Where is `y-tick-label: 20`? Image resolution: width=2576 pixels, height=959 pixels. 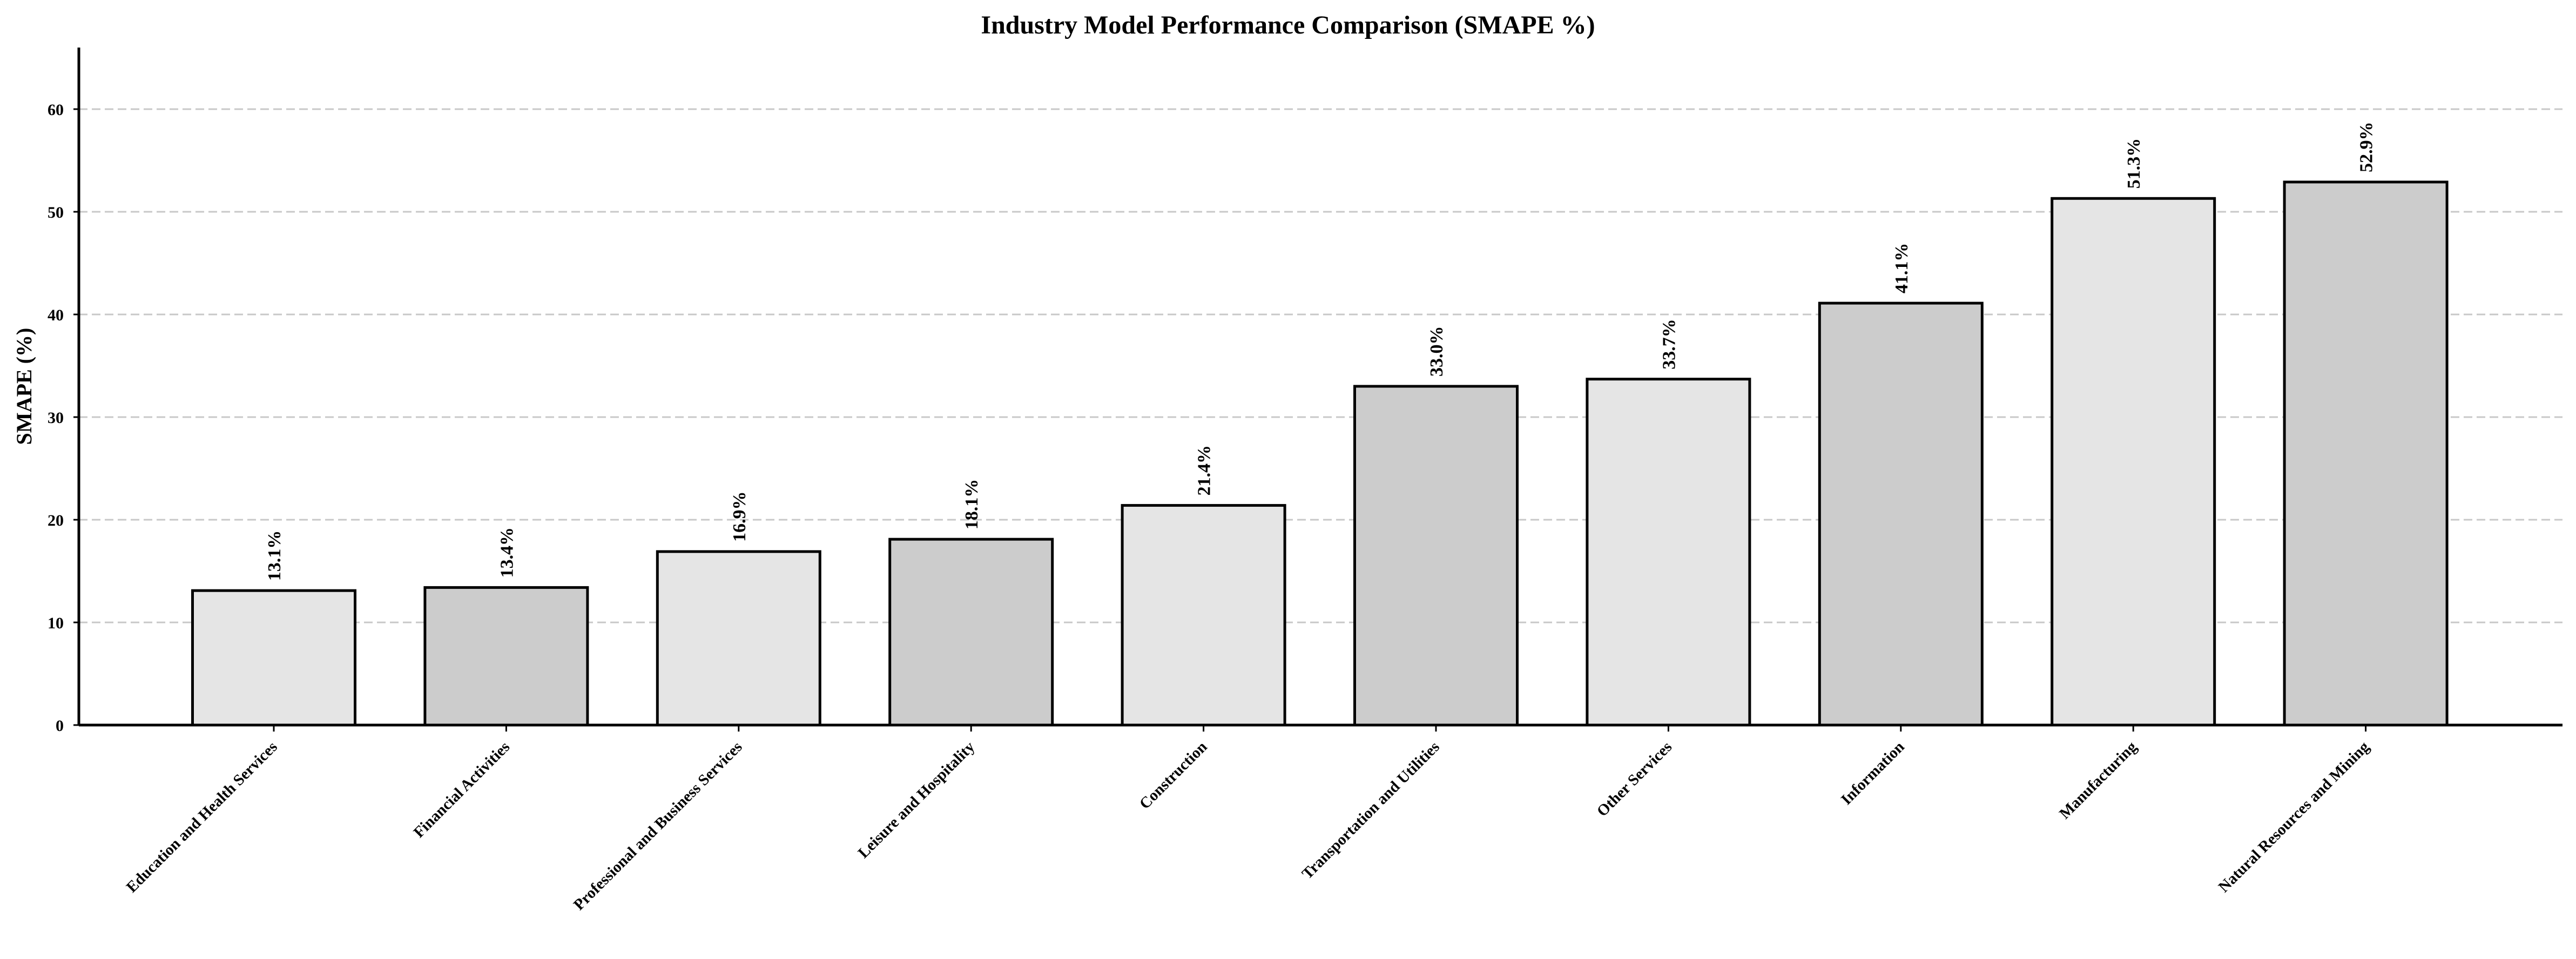 y-tick-label: 20 is located at coordinates (56, 520).